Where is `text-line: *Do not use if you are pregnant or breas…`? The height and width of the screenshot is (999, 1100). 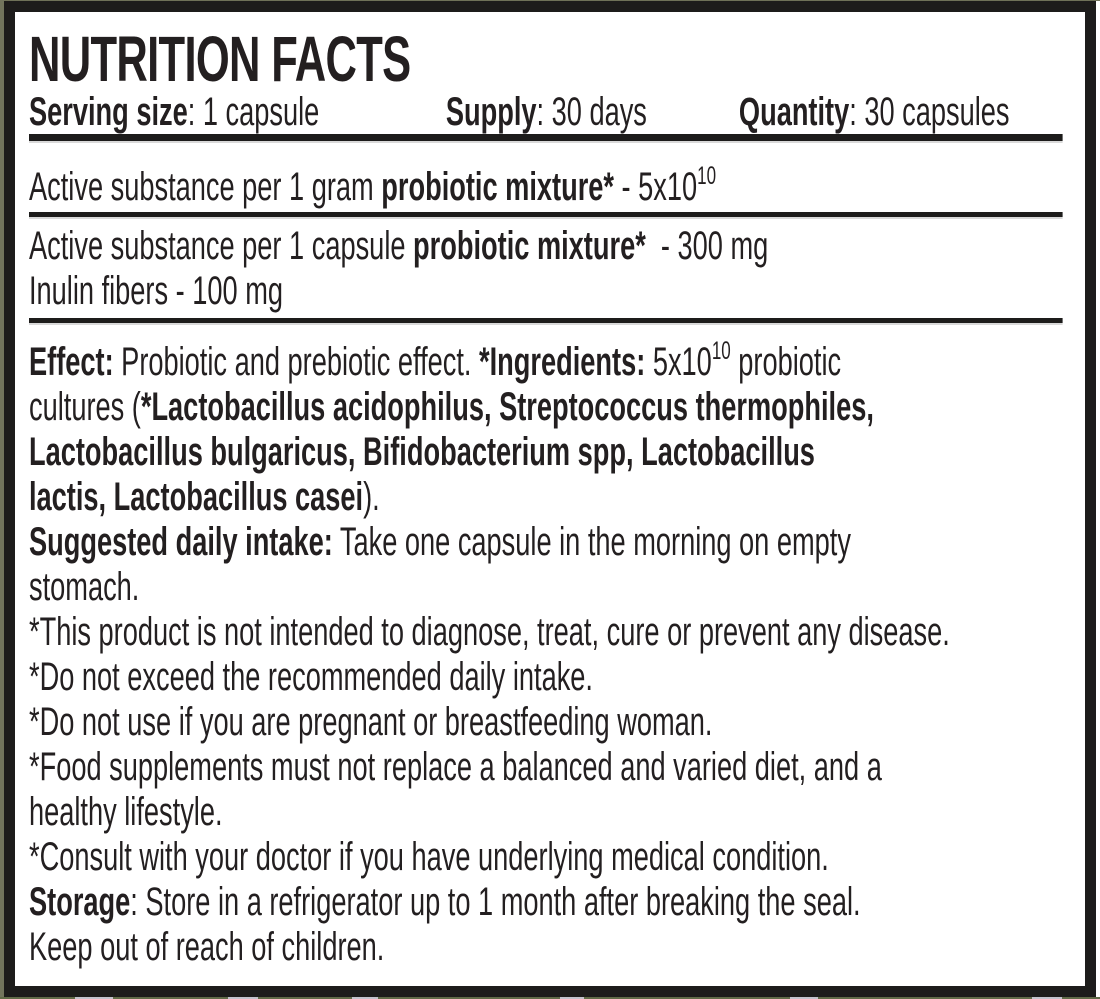 text-line: *Do not use if you are pregnant or breas… is located at coordinates (554, 722).